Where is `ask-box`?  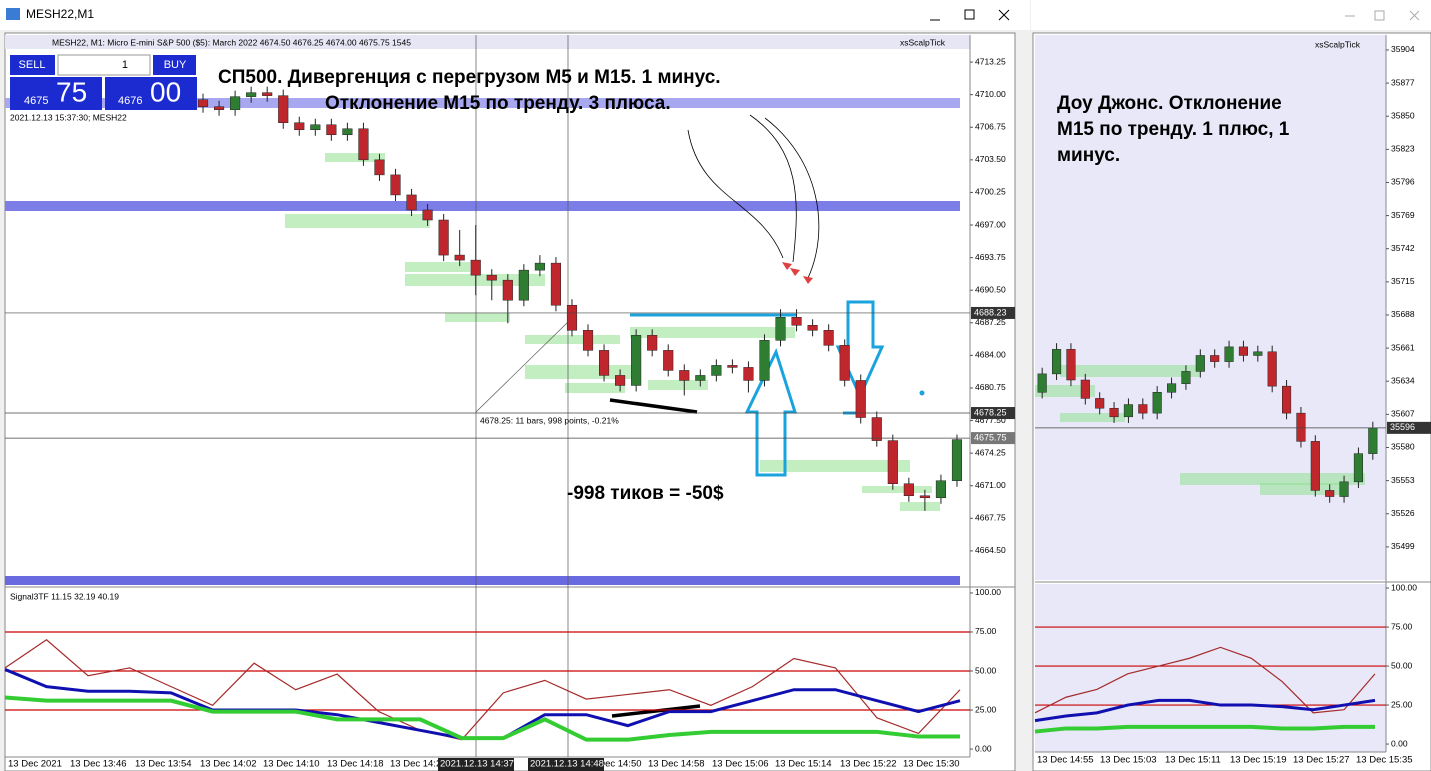 ask-box is located at coordinates (151, 93).